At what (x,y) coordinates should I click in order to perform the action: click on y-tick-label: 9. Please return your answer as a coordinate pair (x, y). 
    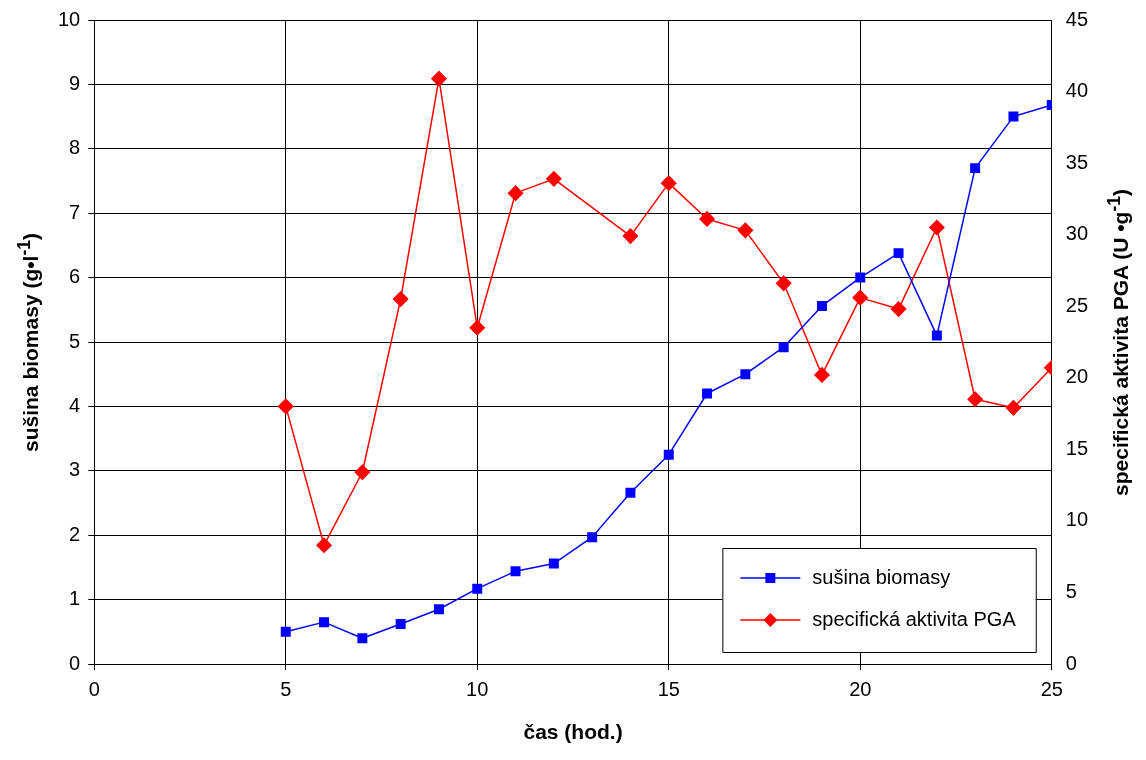
    Looking at the image, I should click on (75, 82).